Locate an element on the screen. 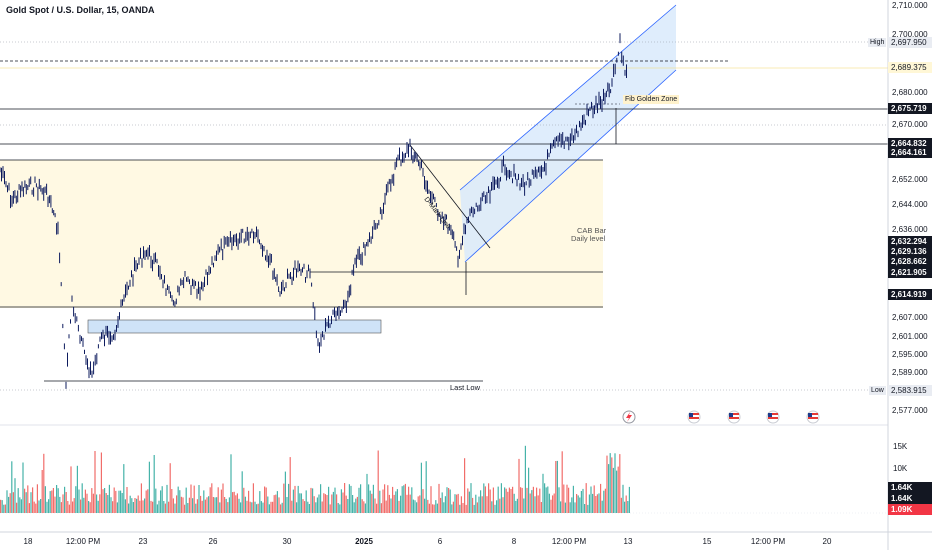 The width and height of the screenshot is (932, 550). time-tick: 8 is located at coordinates (514, 541).